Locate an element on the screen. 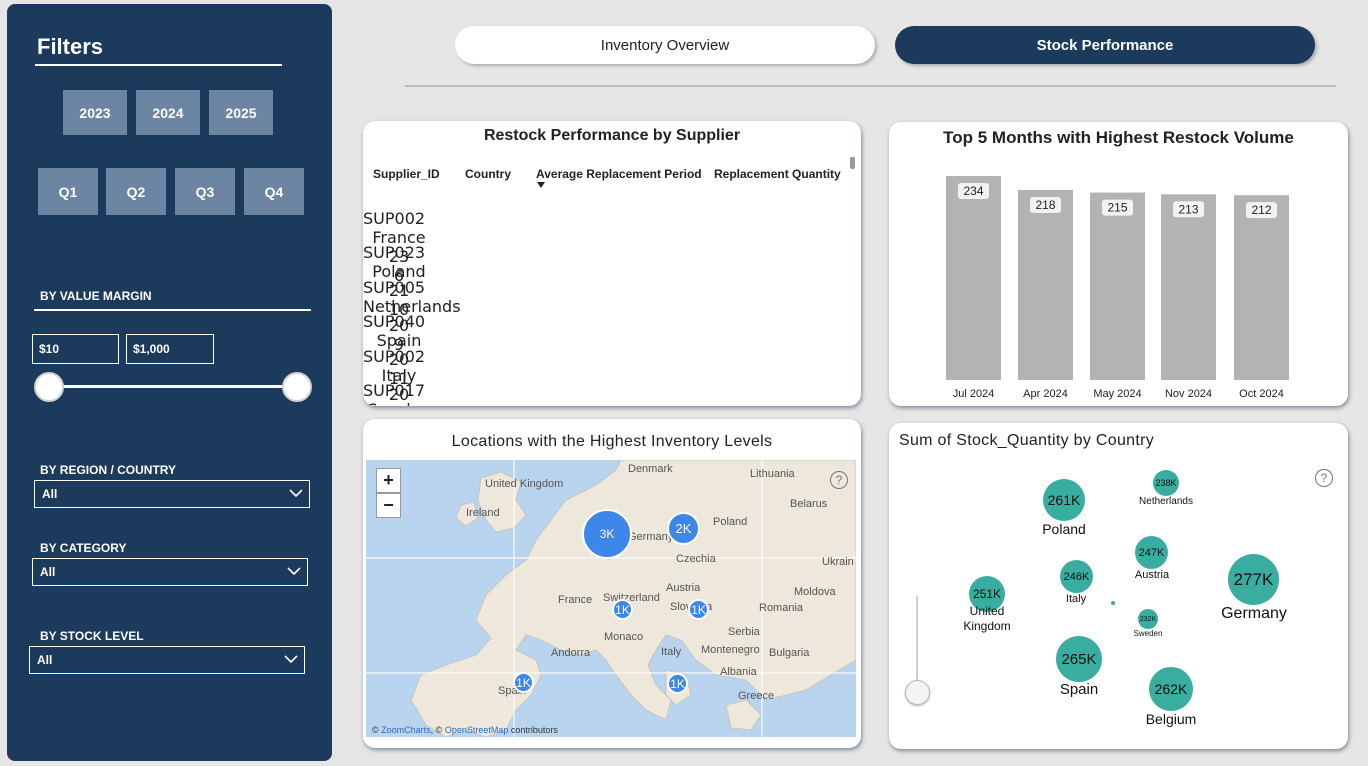 The height and width of the screenshot is (766, 1368). bubble-spain: 265K is located at coordinates (1079, 659).